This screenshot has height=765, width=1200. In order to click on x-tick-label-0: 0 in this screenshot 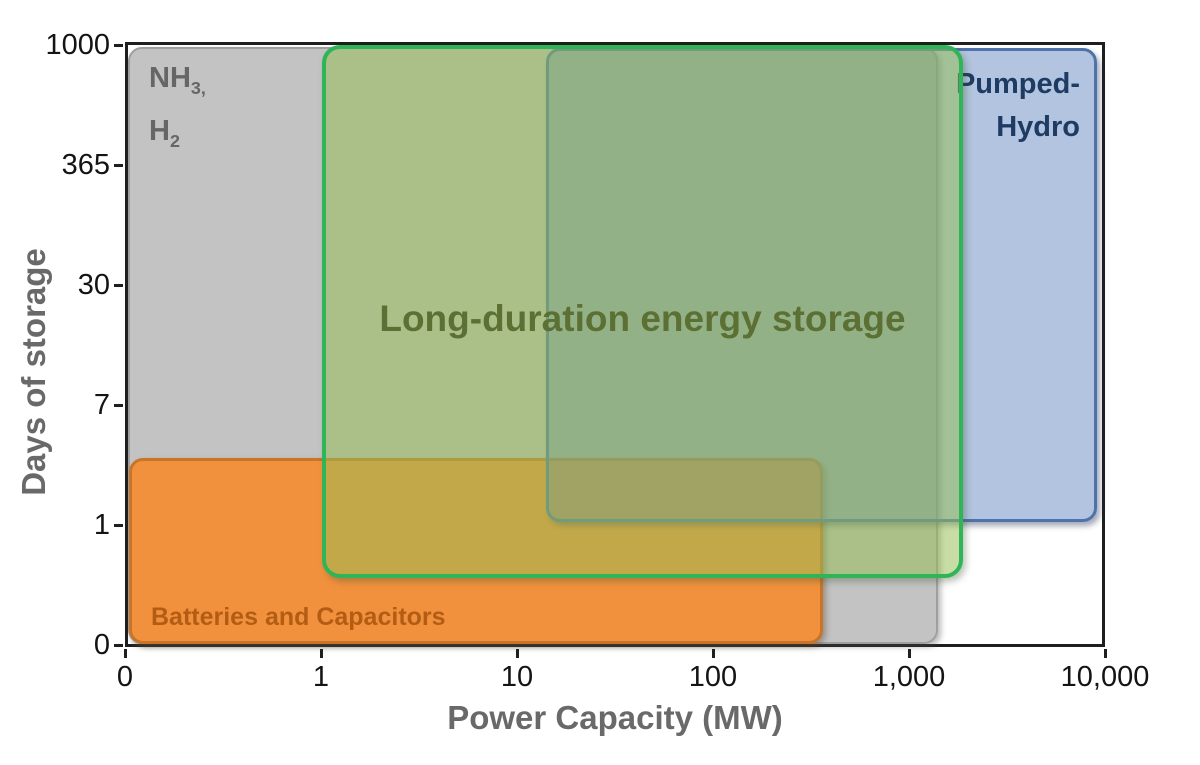, I will do `click(125, 677)`.